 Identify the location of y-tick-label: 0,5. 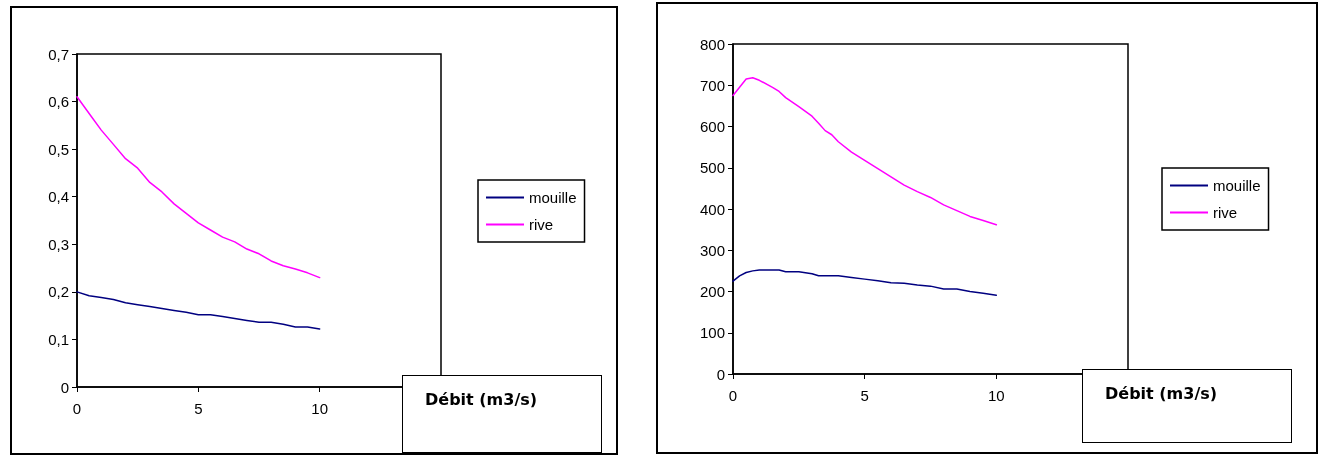
(58, 149).